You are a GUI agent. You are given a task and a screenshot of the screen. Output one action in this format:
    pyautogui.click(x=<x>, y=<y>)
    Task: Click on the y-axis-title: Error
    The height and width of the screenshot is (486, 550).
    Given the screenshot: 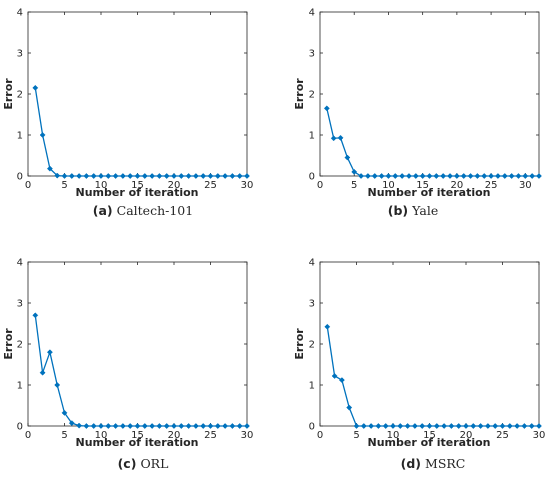 What is the action you would take?
    pyautogui.click(x=299, y=344)
    